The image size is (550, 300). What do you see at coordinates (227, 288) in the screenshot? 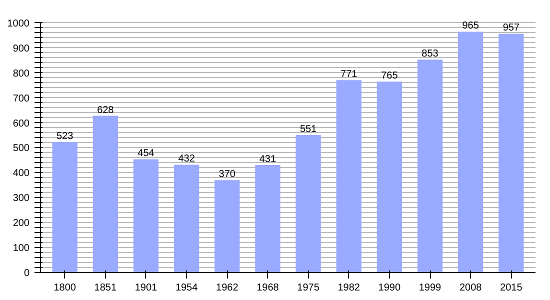
I see `x-tick-label: 1962` at bounding box center [227, 288].